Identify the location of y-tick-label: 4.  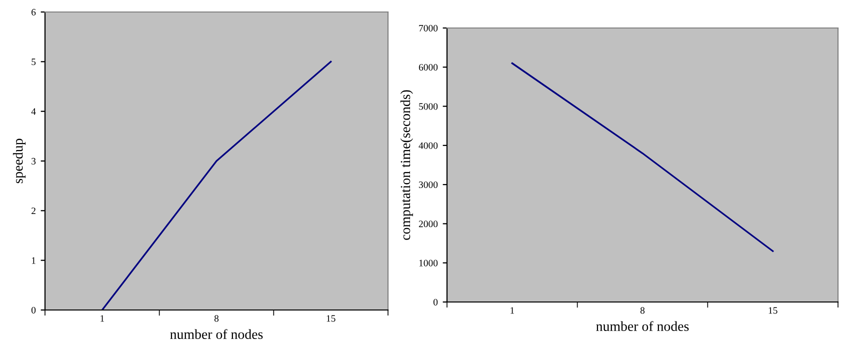
(33, 111).